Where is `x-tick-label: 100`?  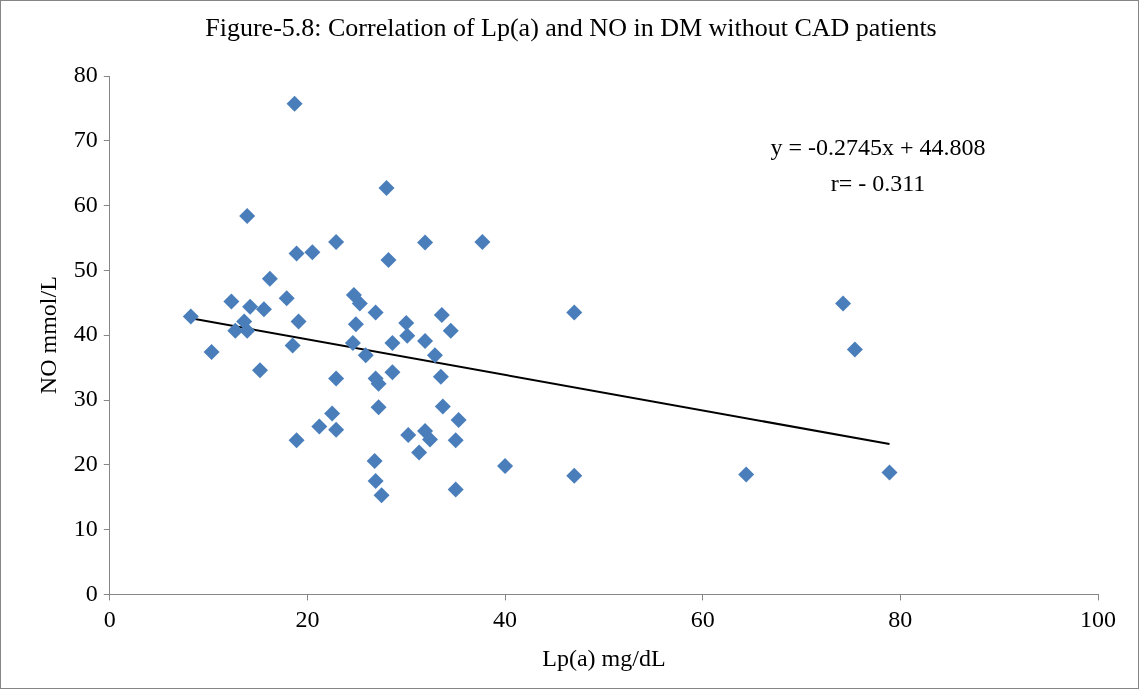 x-tick-label: 100 is located at coordinates (1098, 619).